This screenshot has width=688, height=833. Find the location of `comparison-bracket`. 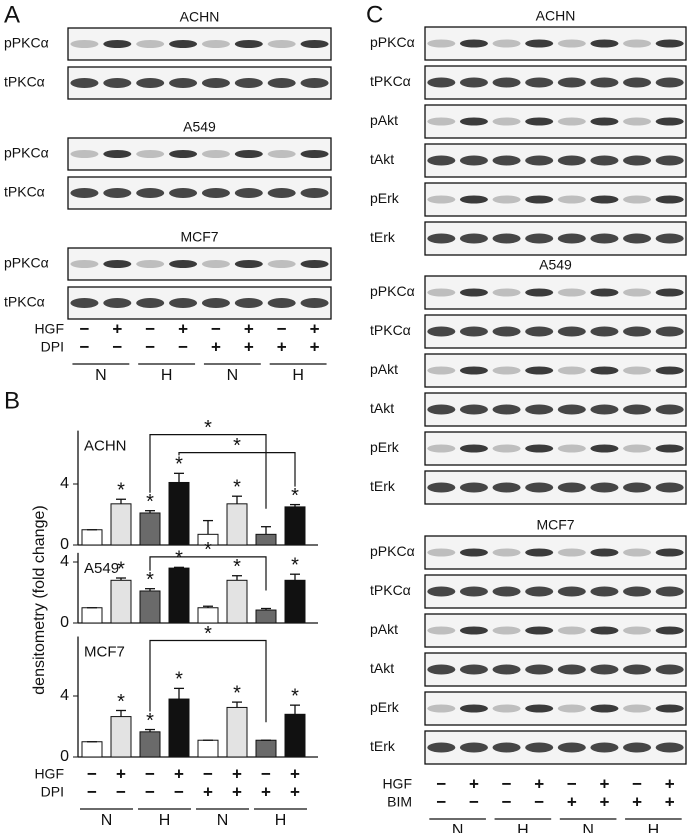

comparison-bracket is located at coordinates (208, 573).